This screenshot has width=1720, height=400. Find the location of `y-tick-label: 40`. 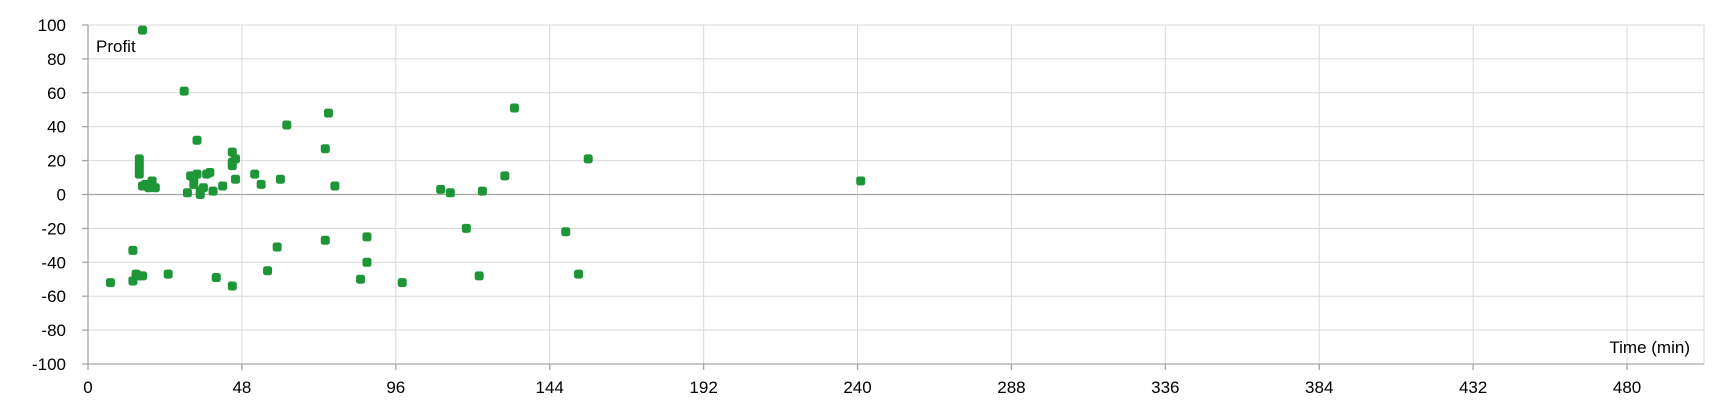

y-tick-label: 40 is located at coordinates (56, 127).